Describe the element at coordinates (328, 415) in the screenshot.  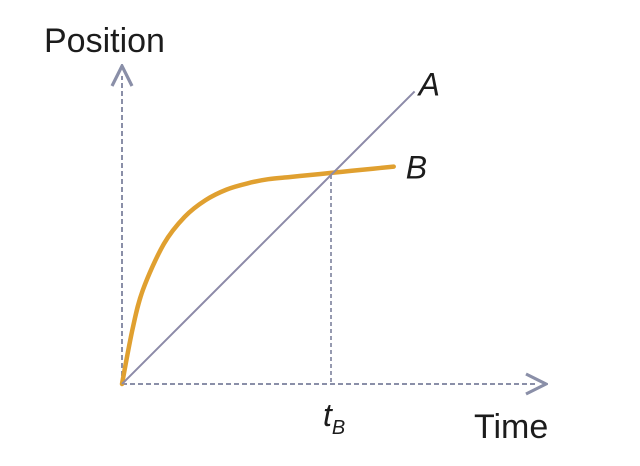
I see `crossing-time-main: t` at that location.